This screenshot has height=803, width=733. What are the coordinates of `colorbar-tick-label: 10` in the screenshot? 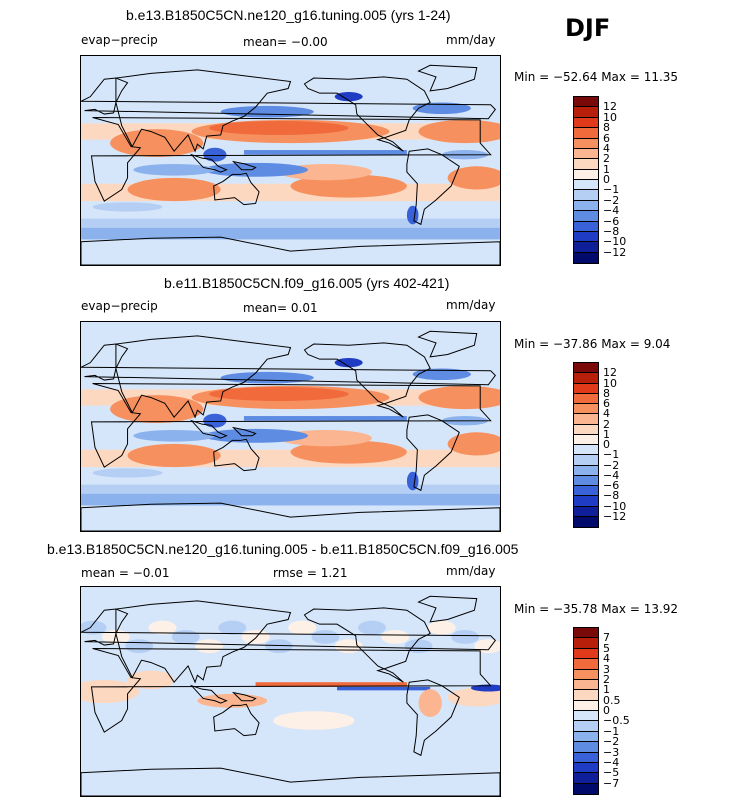 It's located at (610, 383).